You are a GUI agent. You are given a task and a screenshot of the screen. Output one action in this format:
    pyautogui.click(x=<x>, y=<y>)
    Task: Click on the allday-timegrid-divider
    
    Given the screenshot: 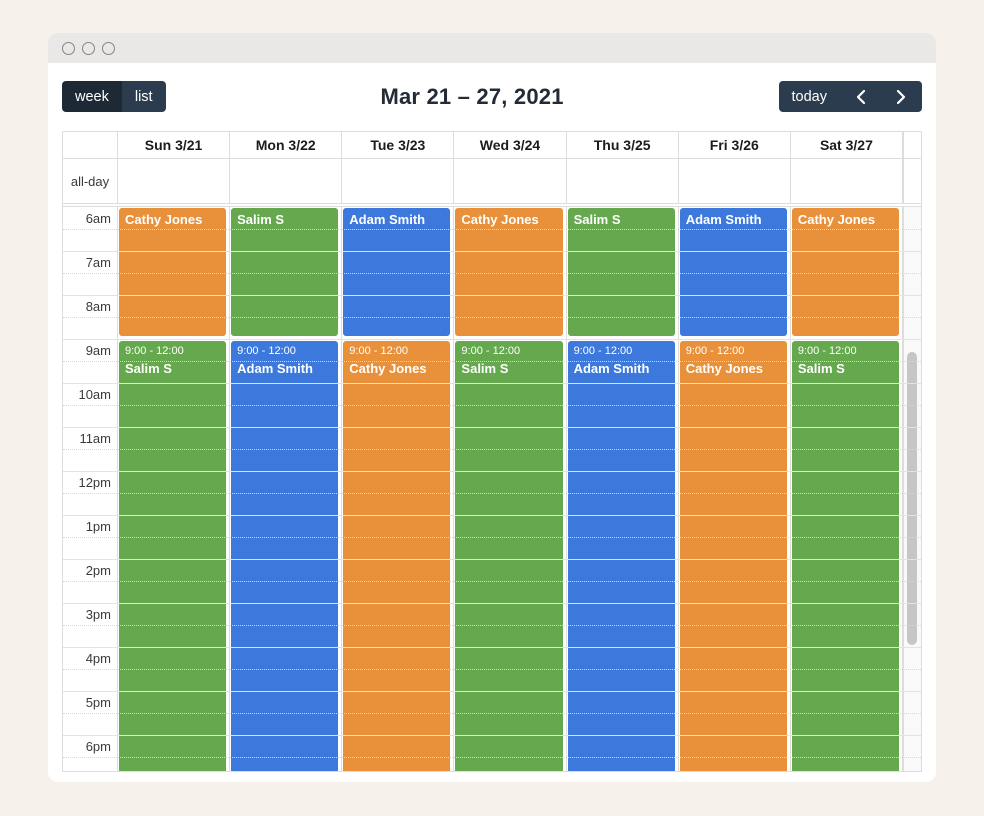 What is the action you would take?
    pyautogui.click(x=492, y=205)
    